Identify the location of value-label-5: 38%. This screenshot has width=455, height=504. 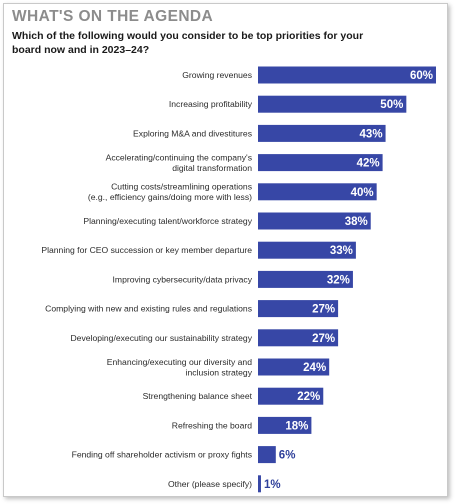
(356, 222).